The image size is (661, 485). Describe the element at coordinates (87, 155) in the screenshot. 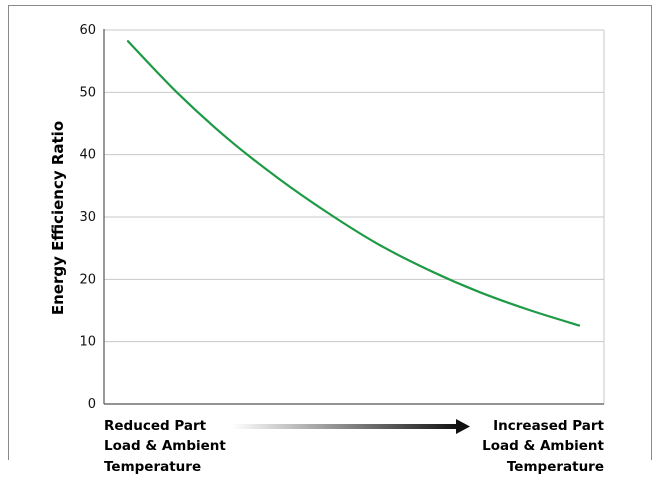

I see `y-tick-label-40: 40` at that location.